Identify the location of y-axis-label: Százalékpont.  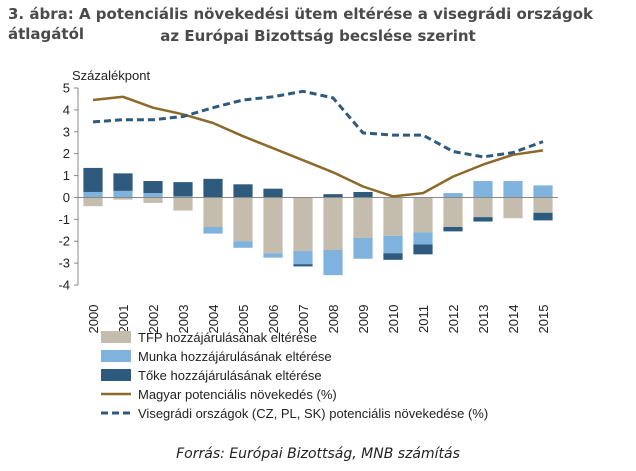
(111, 75).